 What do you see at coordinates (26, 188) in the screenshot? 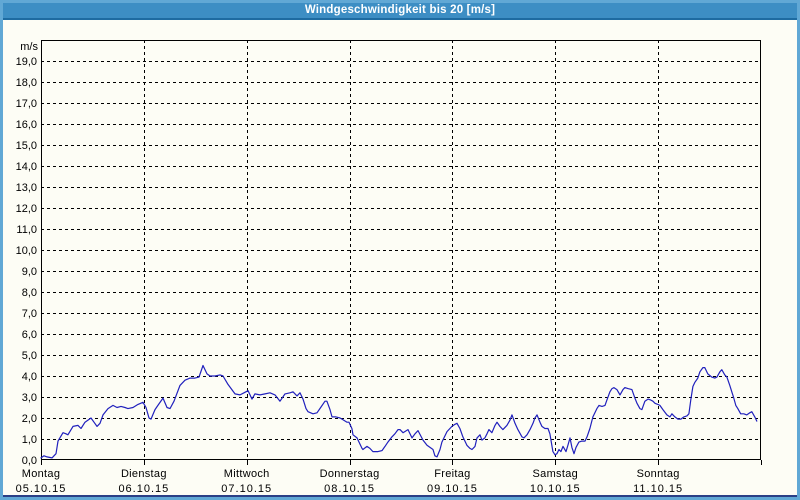
I see `y-tick-label: 13,0` at bounding box center [26, 188].